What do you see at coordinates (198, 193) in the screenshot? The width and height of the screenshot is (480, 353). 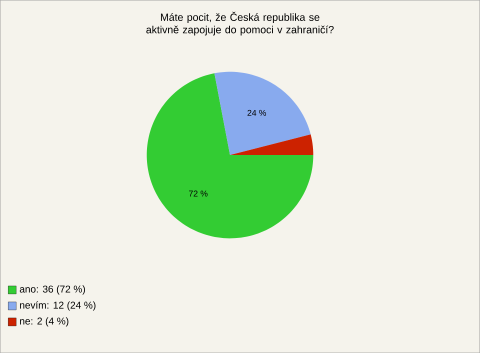 I see `data-label: 72 %` at bounding box center [198, 193].